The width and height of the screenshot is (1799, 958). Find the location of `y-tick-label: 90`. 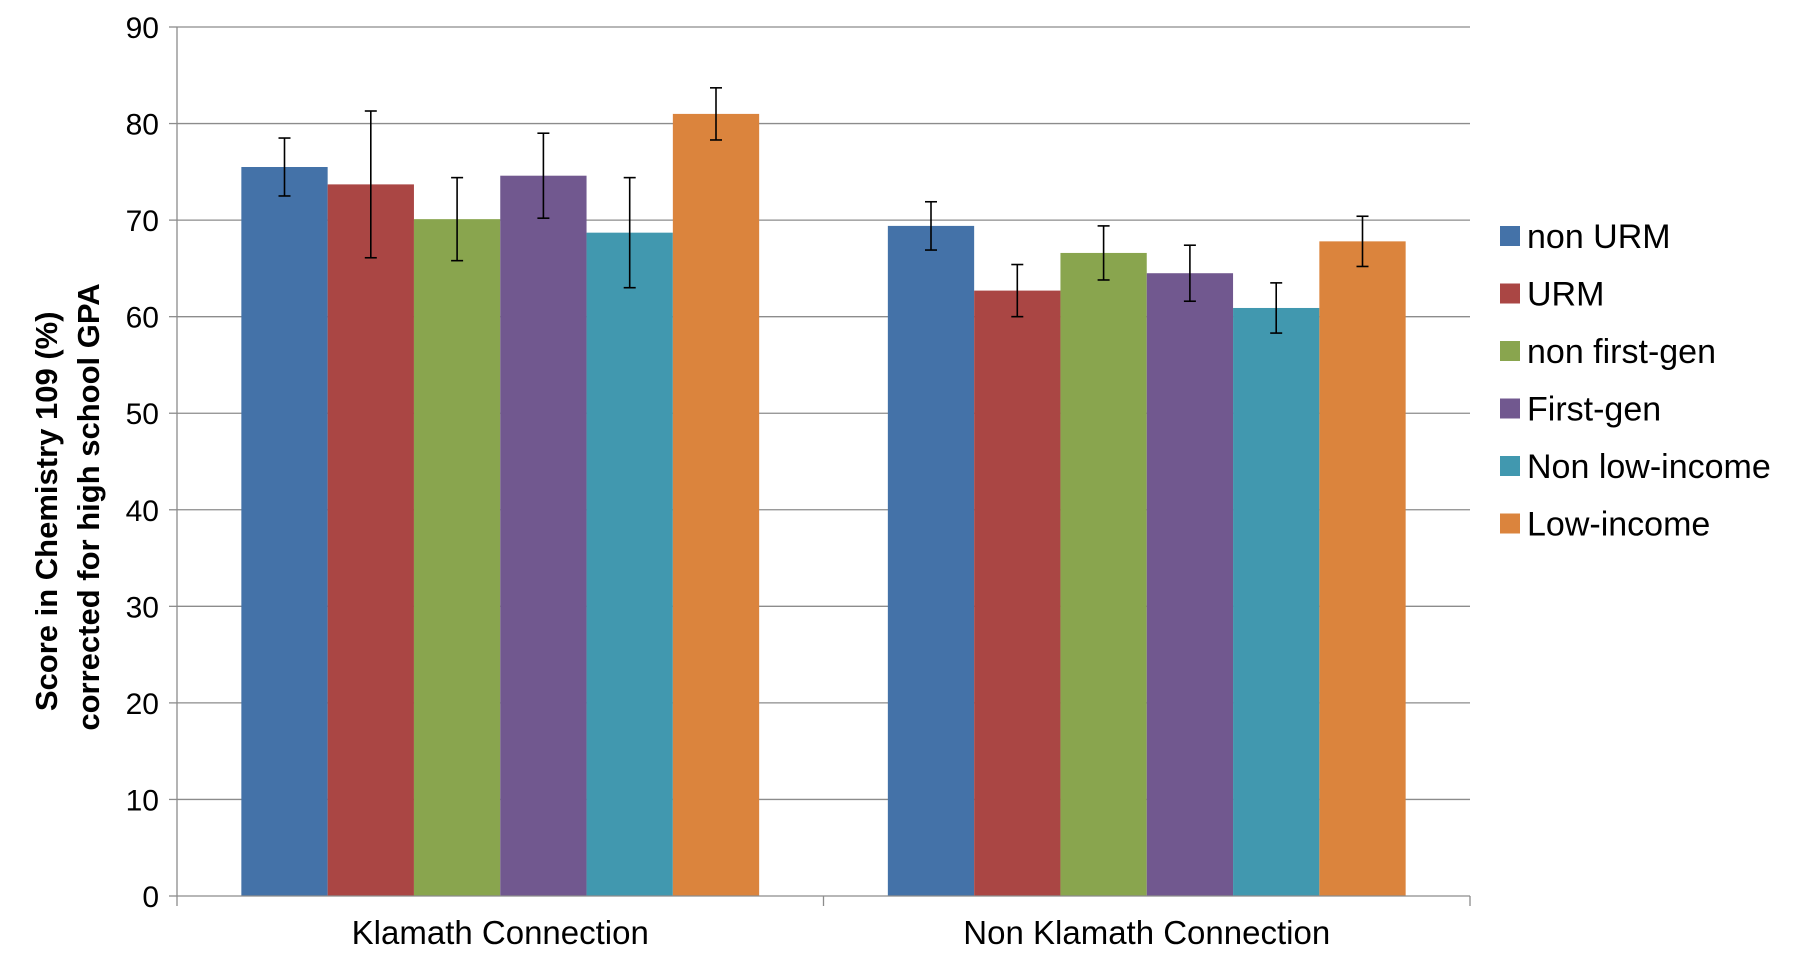

y-tick-label: 90 is located at coordinates (142, 28).